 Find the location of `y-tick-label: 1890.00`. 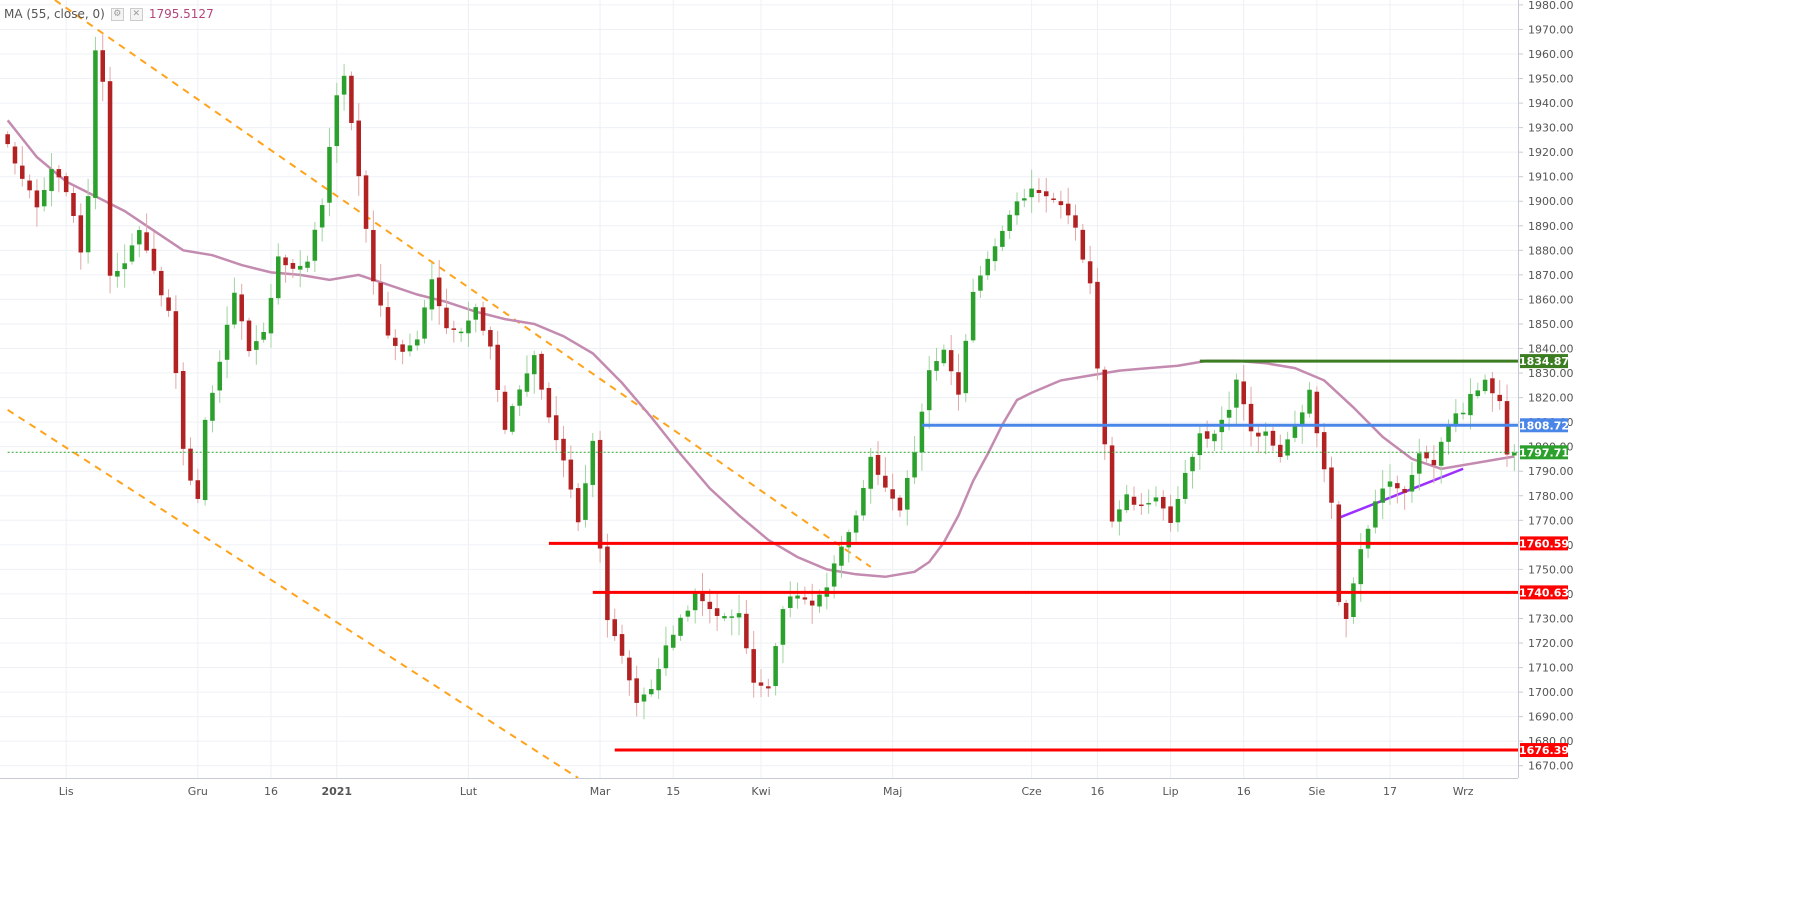

y-tick-label: 1890.00 is located at coordinates (1551, 226).